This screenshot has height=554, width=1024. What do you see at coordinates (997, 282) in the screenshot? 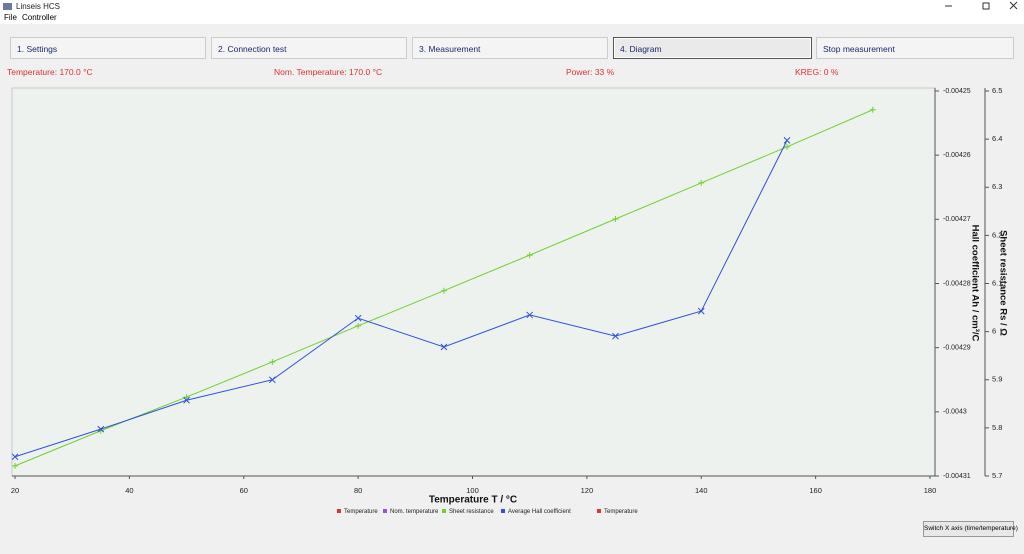
I see `y2-tick-label: 6.1` at bounding box center [997, 282].